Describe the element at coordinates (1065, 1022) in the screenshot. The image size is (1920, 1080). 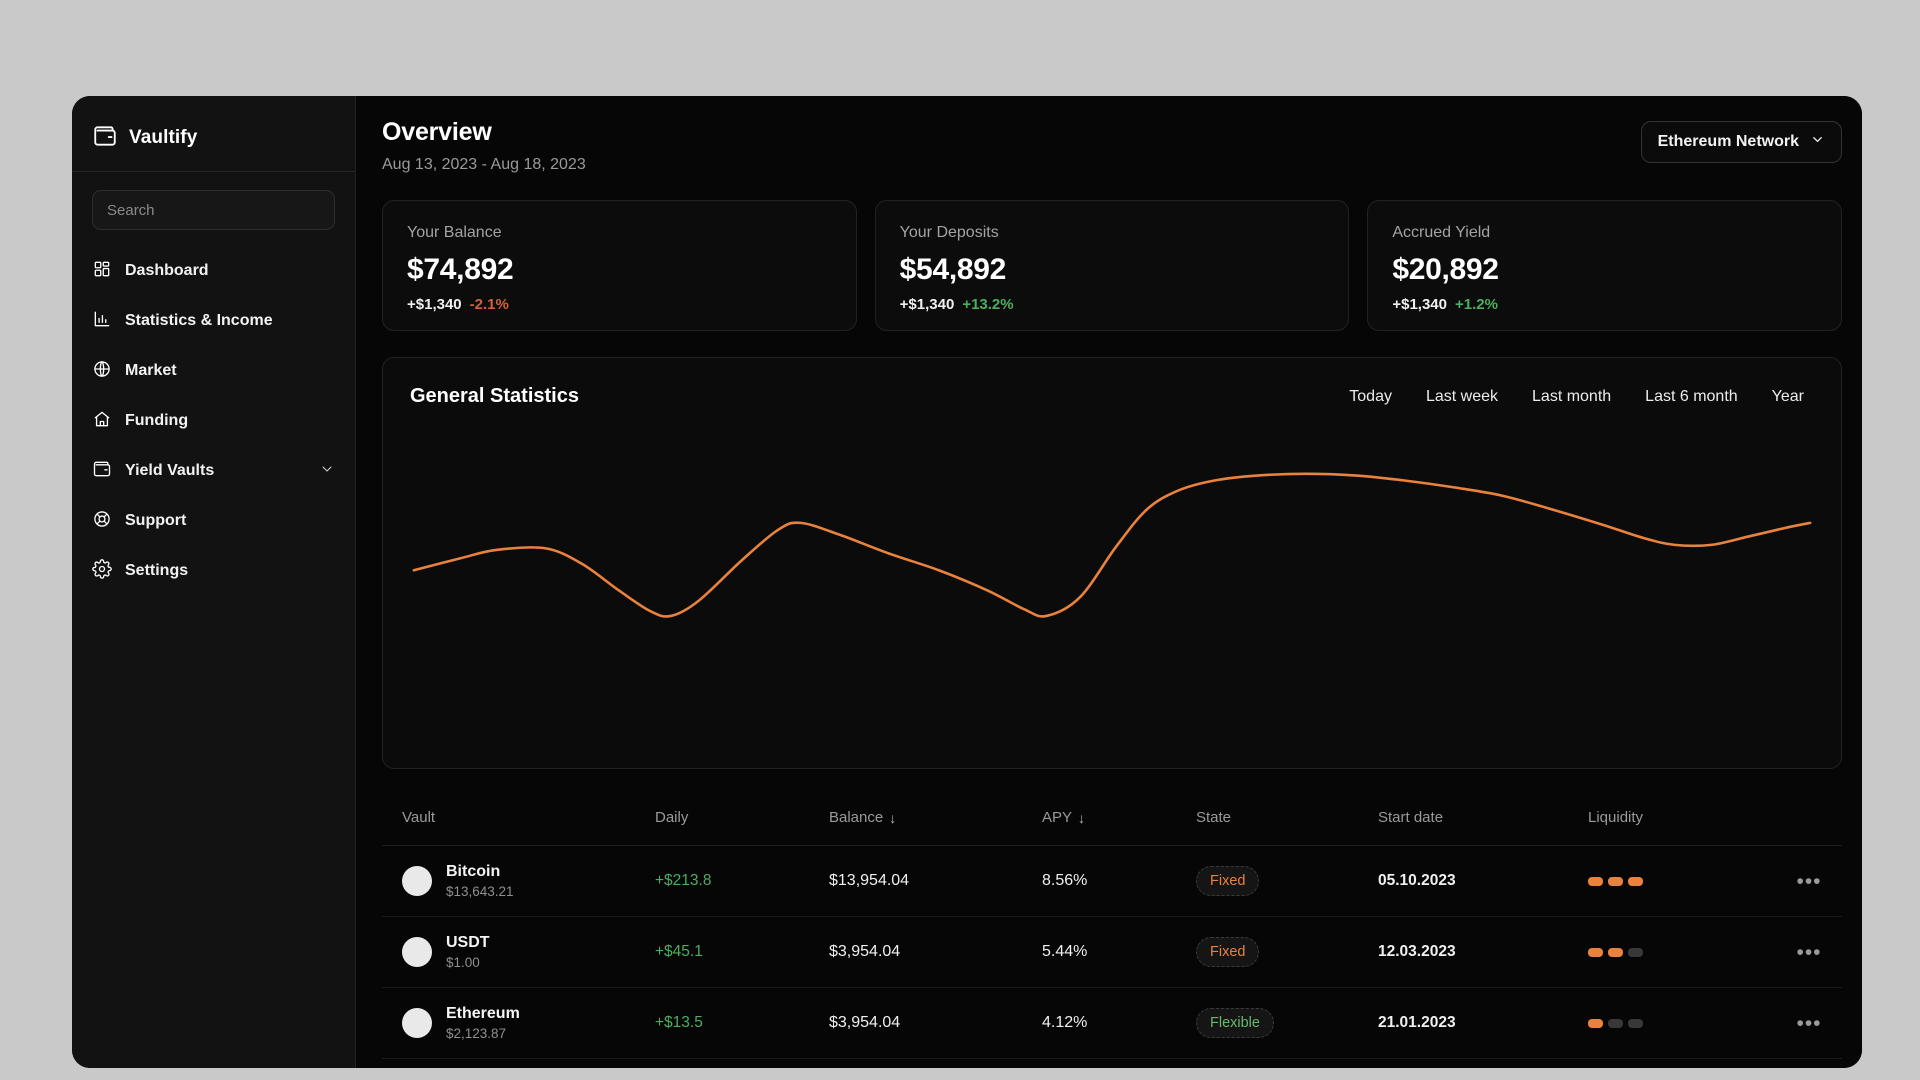
I see `apy-value: 4.12%` at that location.